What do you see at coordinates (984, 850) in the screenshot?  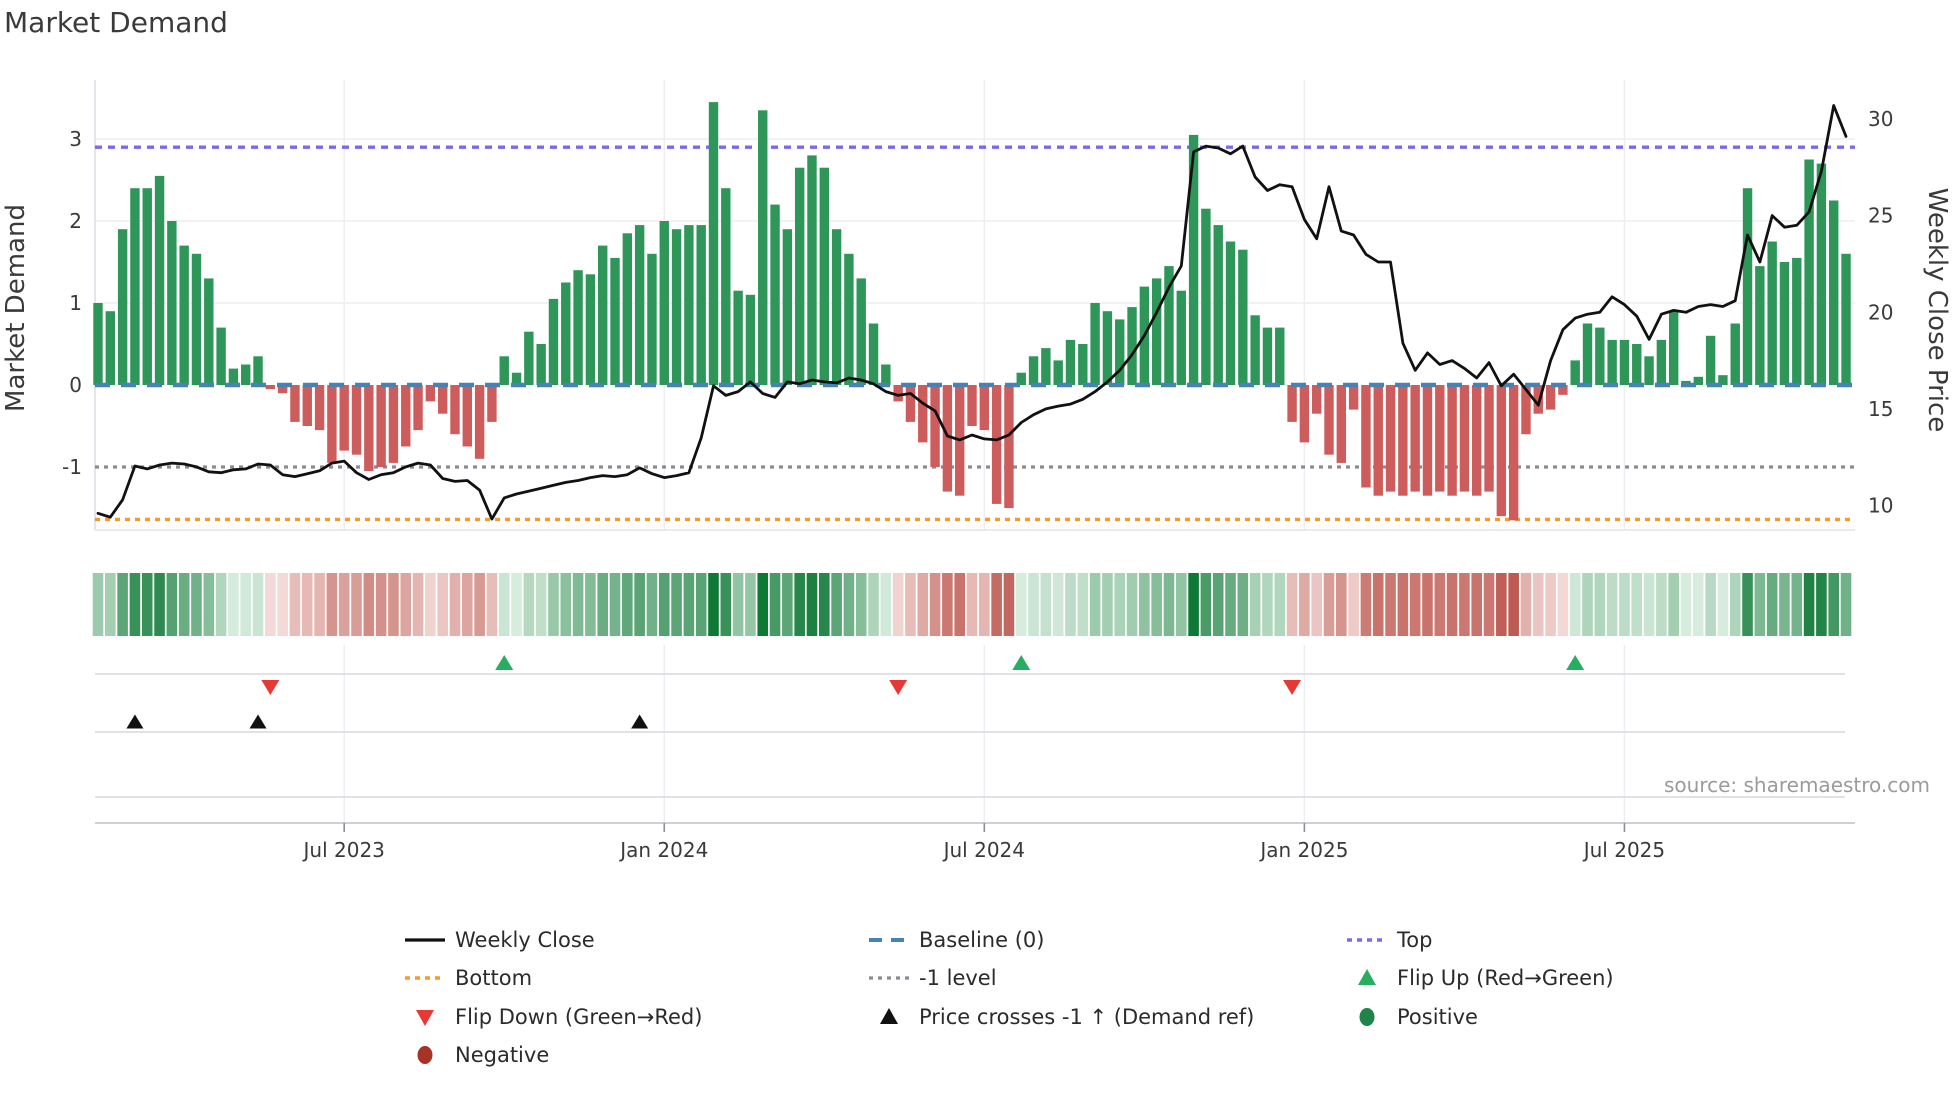 I see `x-axis-ticks: Jul 2023 Jan 2024 Jul 2024 Jan 2025 Jul 2025` at bounding box center [984, 850].